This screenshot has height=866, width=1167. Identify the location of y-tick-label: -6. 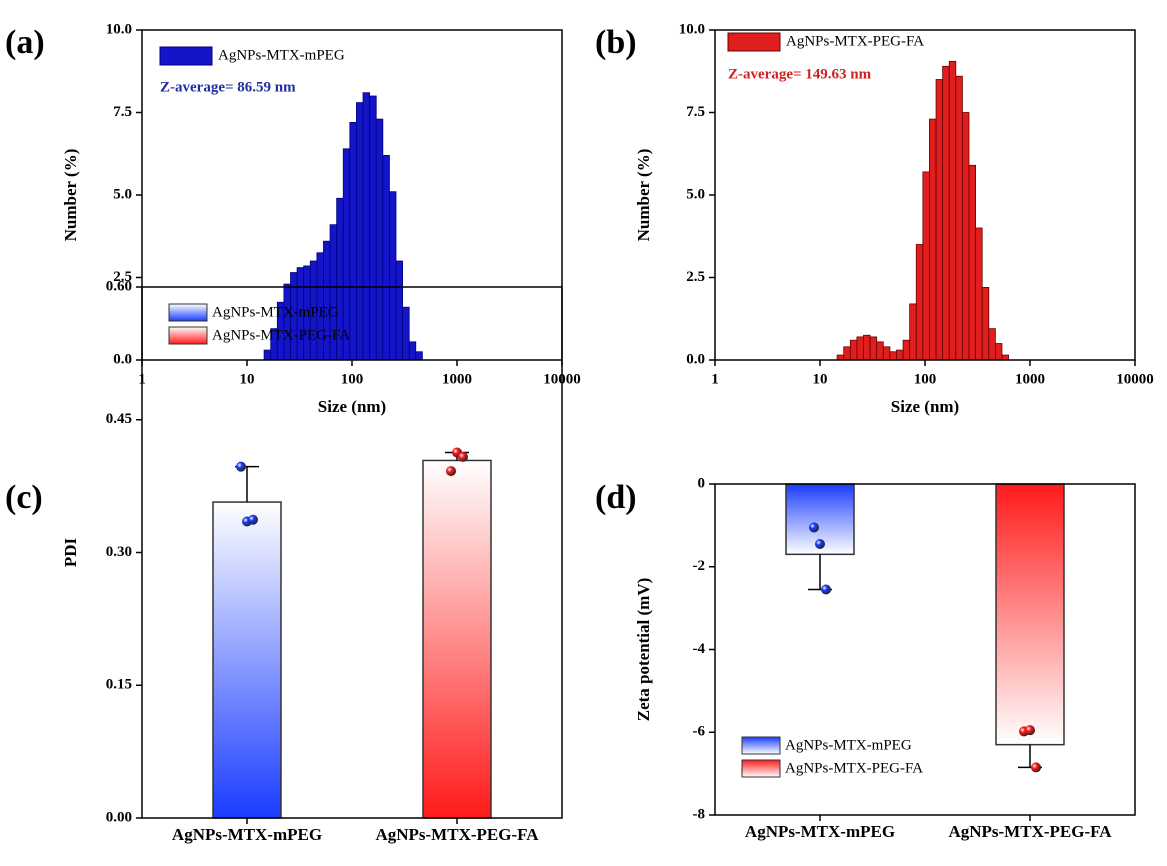
(699, 732).